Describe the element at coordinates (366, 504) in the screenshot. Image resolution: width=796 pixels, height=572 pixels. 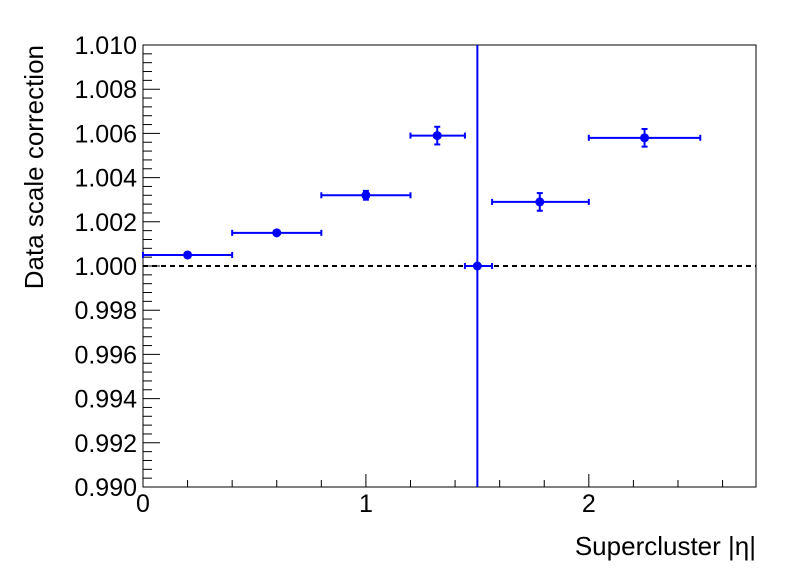
I see `x-tick-label: 1` at that location.